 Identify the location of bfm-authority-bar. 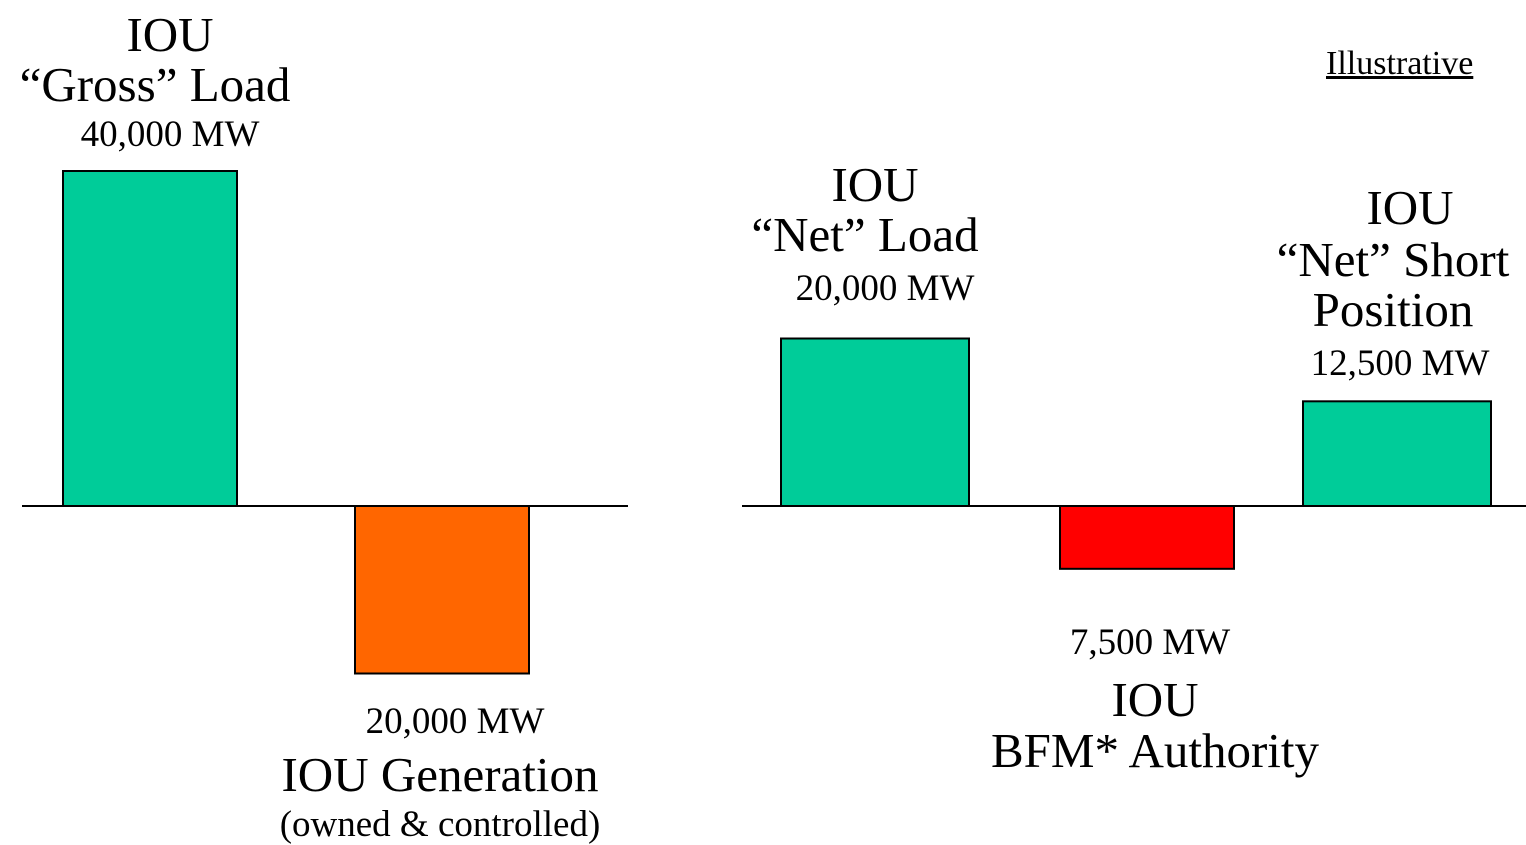
(1147, 537).